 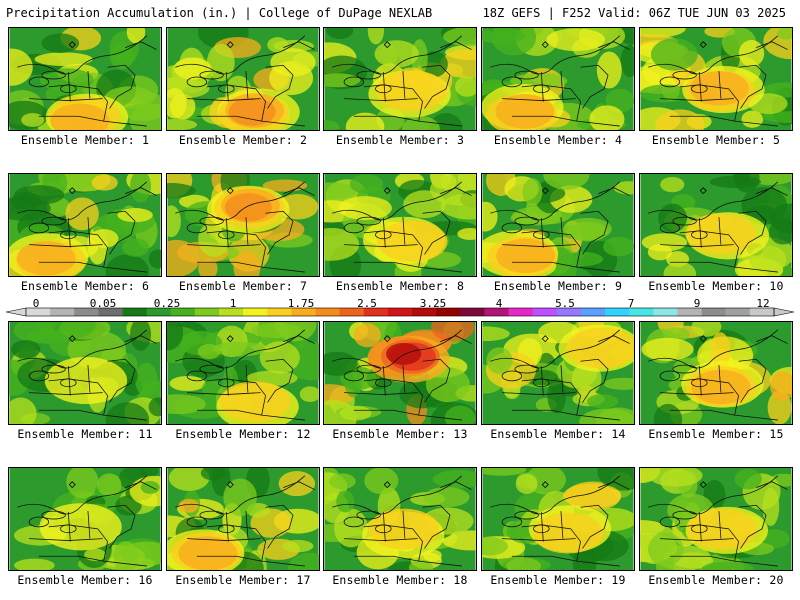 What do you see at coordinates (784, 312) in the screenshot?
I see `colorbar-right-arrow` at bounding box center [784, 312].